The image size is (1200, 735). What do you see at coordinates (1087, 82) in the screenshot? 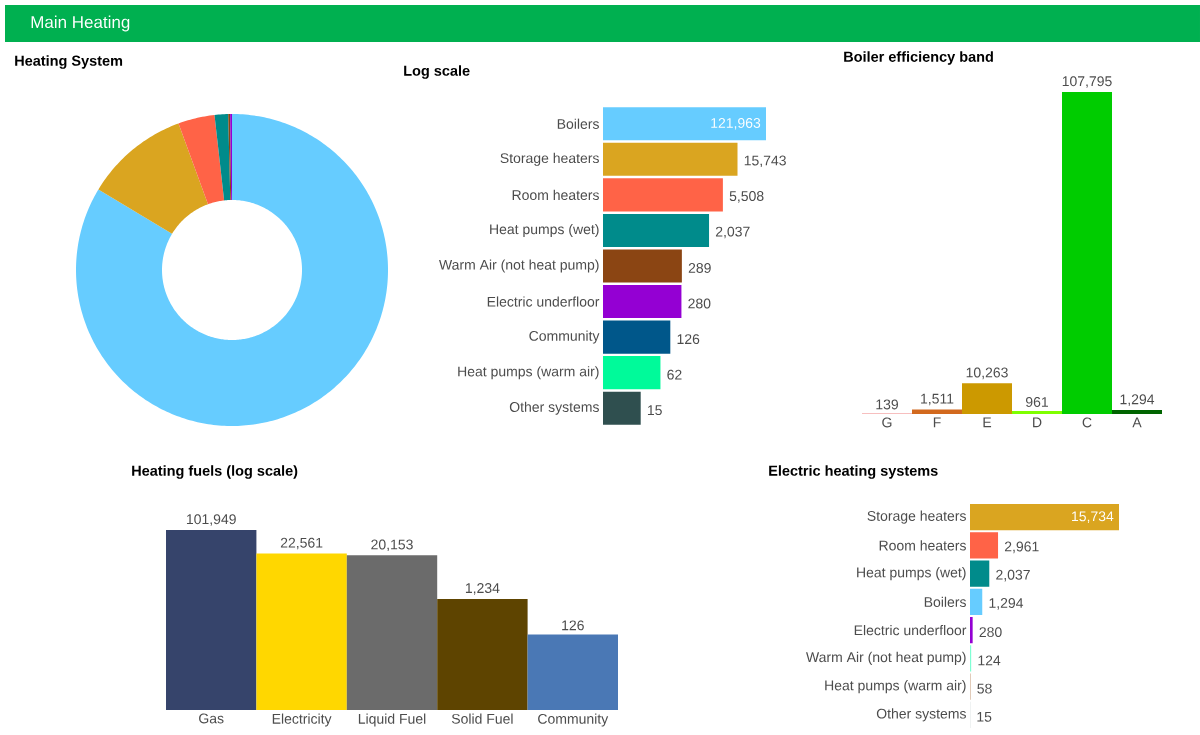
I see `data-label: 107,795` at bounding box center [1087, 82].